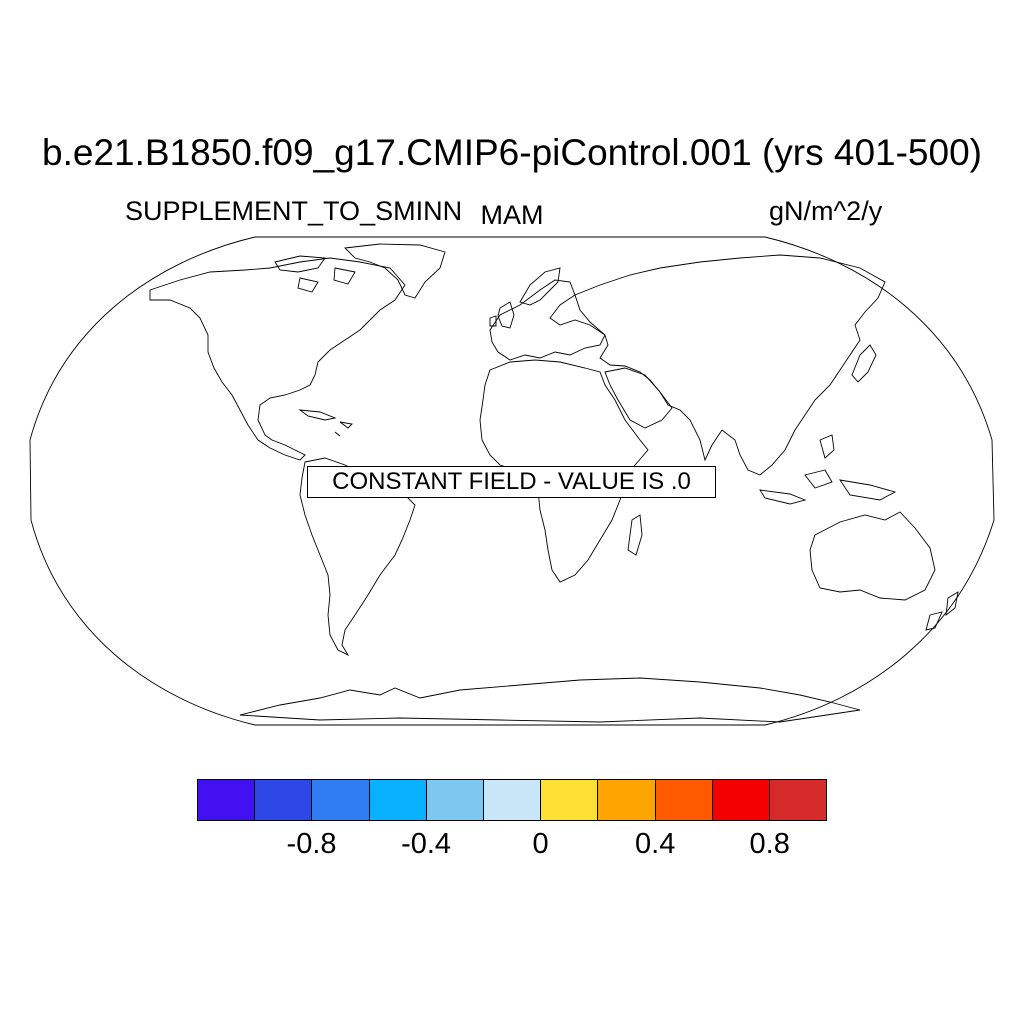 The height and width of the screenshot is (1024, 1024). Describe the element at coordinates (277, 359) in the screenshot. I see `coastline-north-america` at that location.